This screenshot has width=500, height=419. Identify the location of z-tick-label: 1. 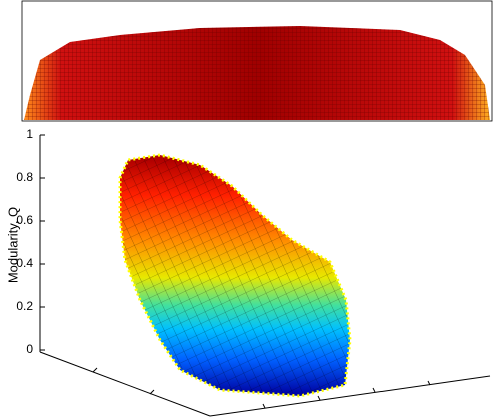
(29, 134).